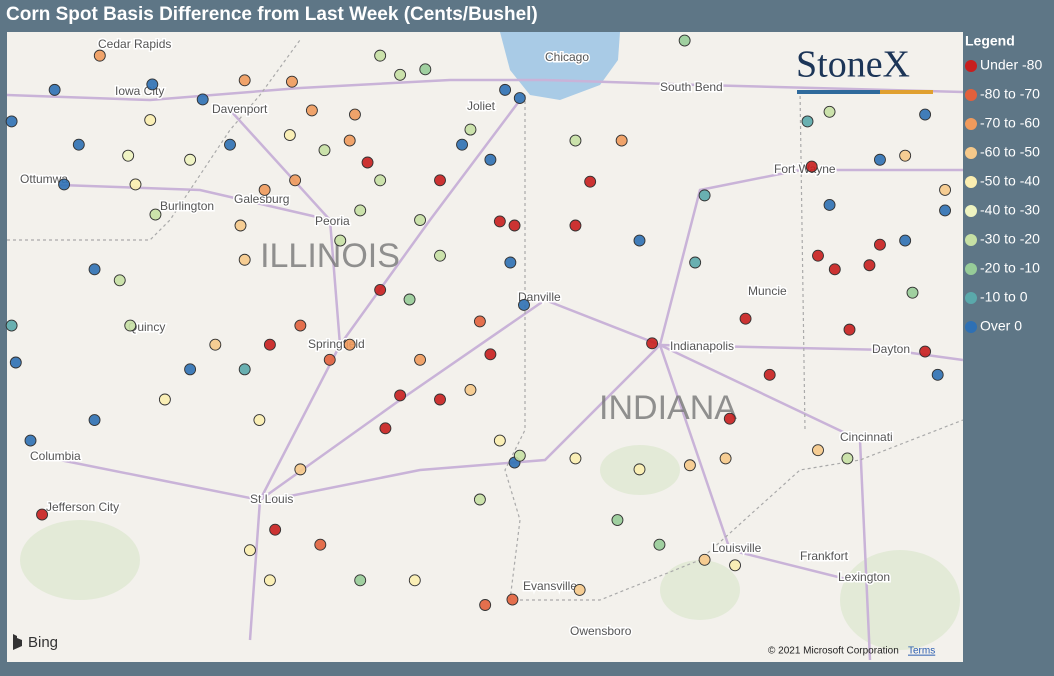 The height and width of the screenshot is (676, 1054). I want to click on legend-label: Over 0, so click(1001, 326).